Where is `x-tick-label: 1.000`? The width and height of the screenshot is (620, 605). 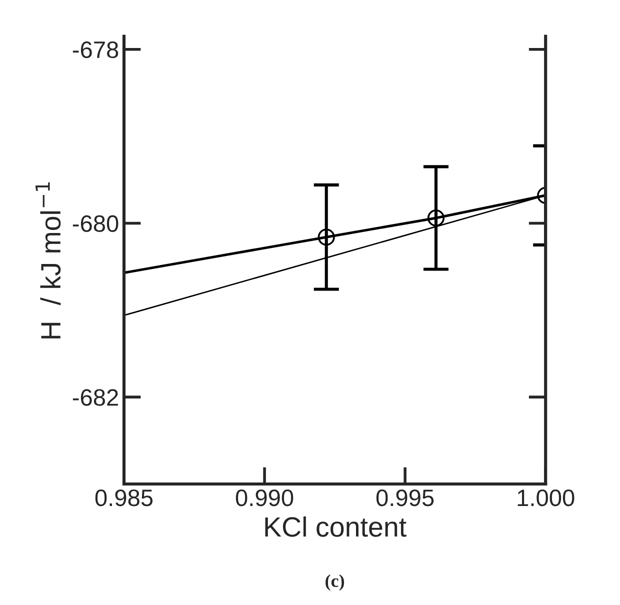 x-tick-label: 1.000 is located at coordinates (546, 497).